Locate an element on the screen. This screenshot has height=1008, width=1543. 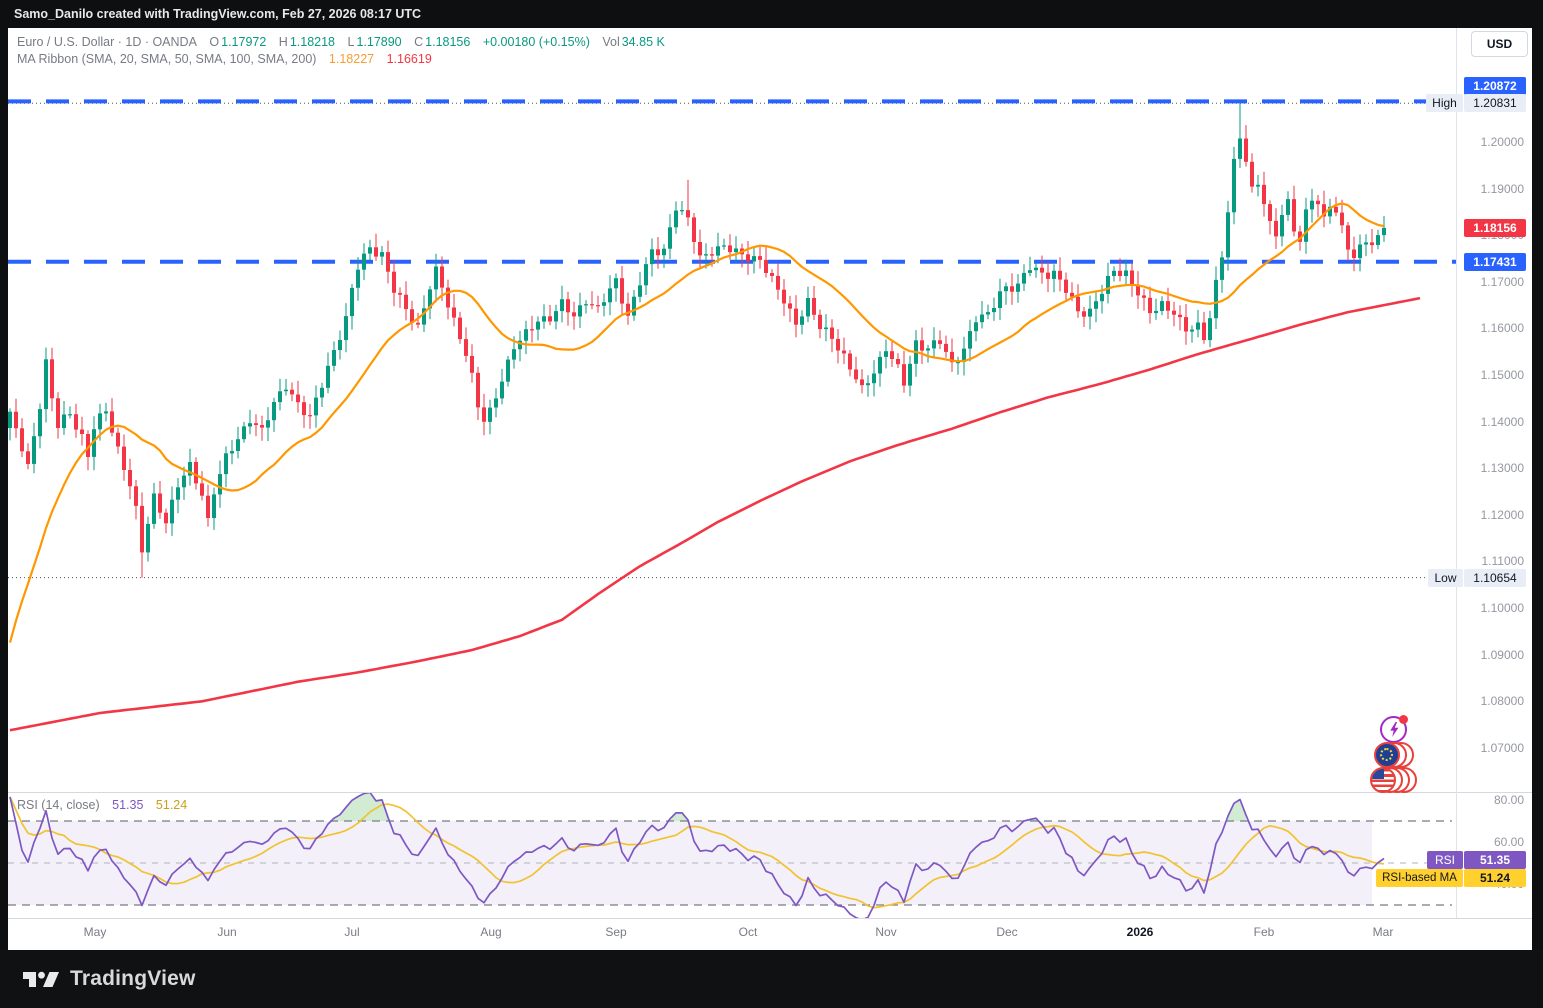
high-chip: High is located at coordinates (1444, 103).